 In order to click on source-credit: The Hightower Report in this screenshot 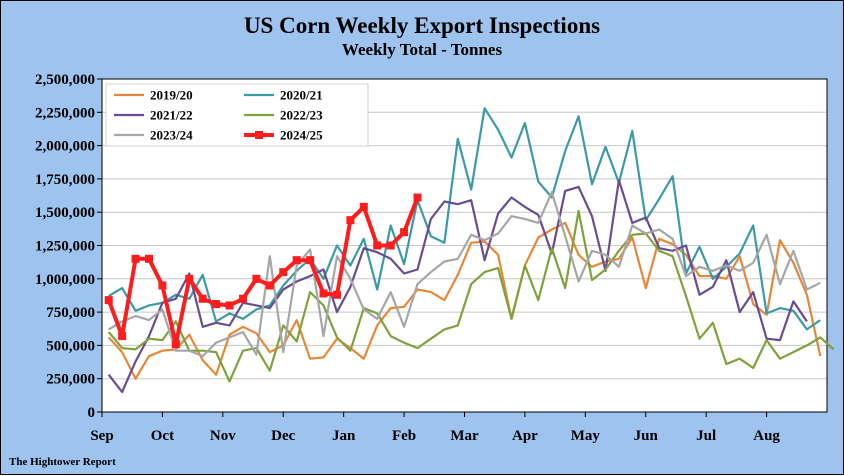, I will do `click(62, 462)`.